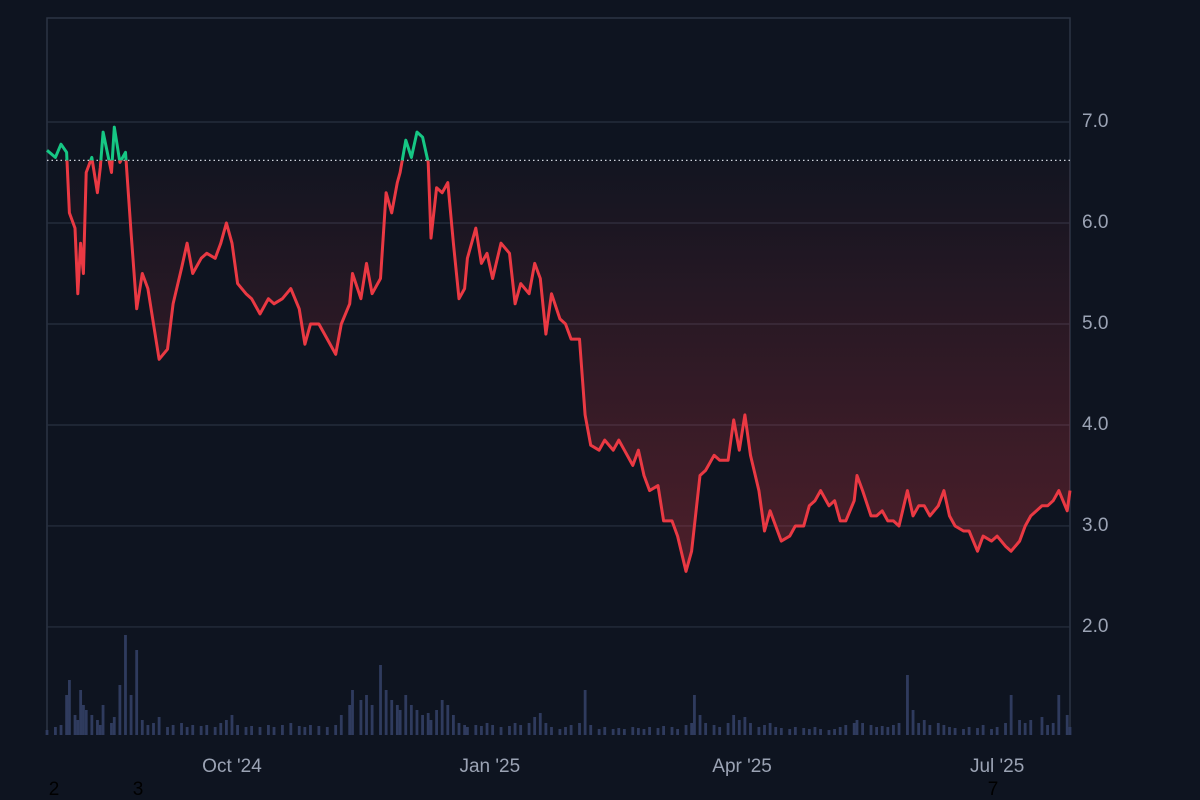 Image resolution: width=1200 pixels, height=800 pixels. Describe the element at coordinates (54, 789) in the screenshot. I see `annotation: 2` at that location.